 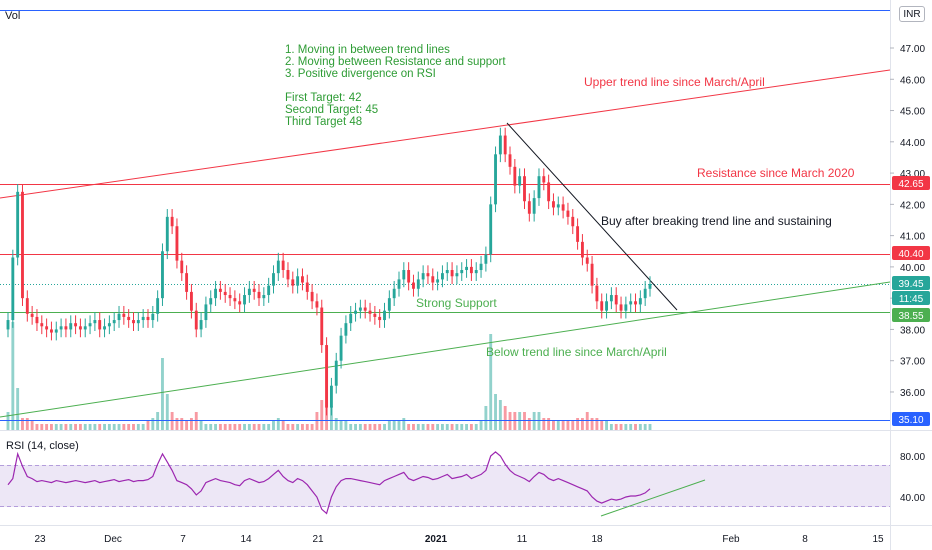 I want to click on rsi-indicator-label: RSI (14, close), so click(x=42, y=446).